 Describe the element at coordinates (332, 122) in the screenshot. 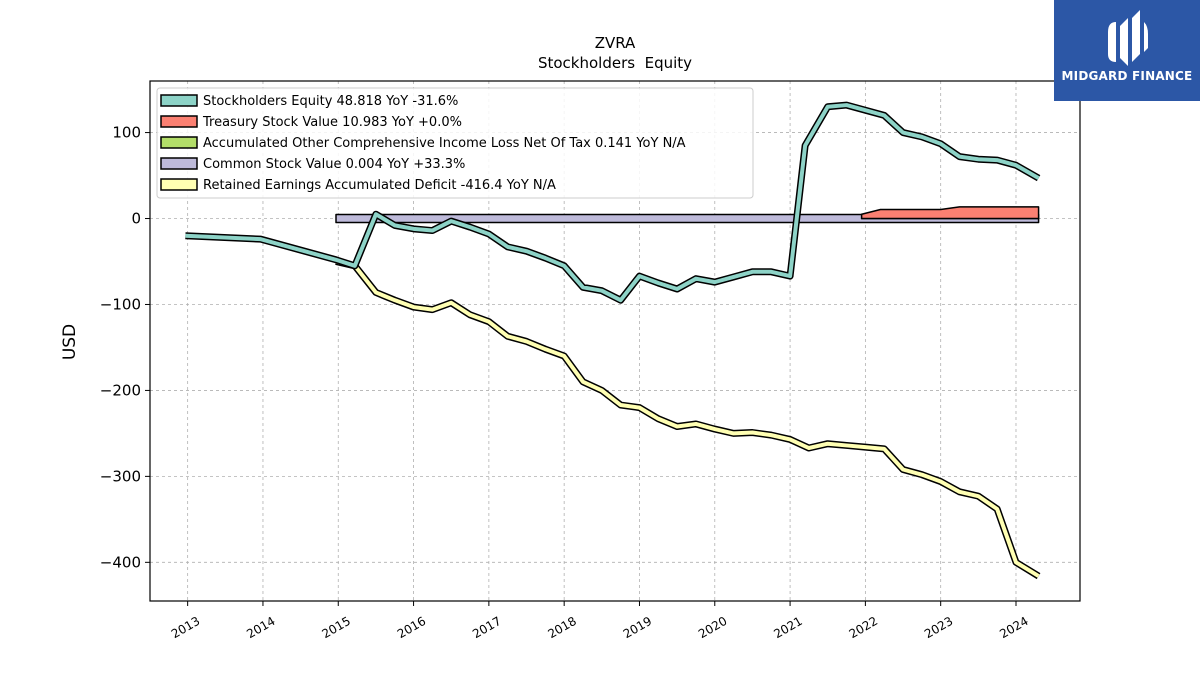

I see `legend-label: Treasury Stock Value 10.983 YoY +0.0%` at that location.